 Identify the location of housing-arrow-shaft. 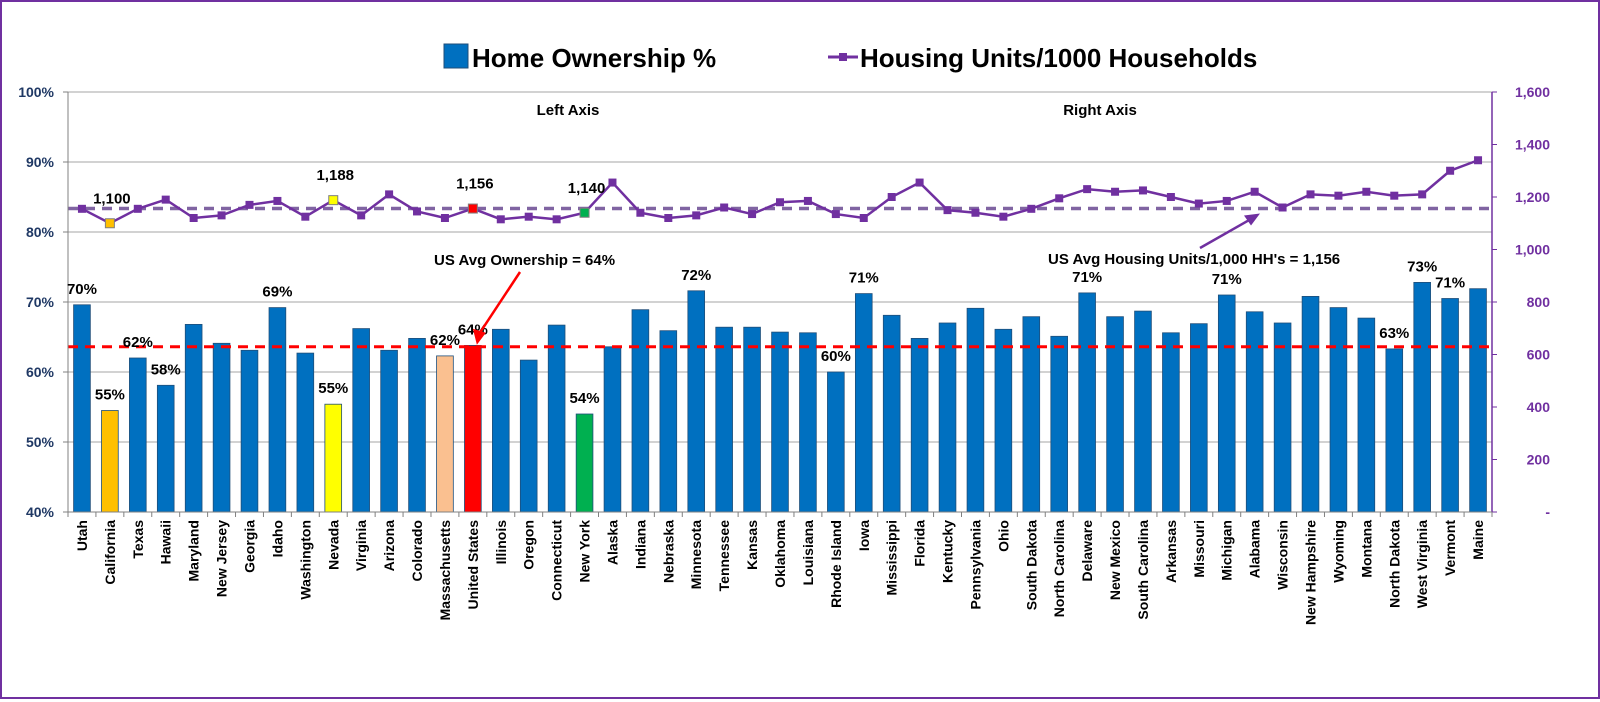
(1225, 234).